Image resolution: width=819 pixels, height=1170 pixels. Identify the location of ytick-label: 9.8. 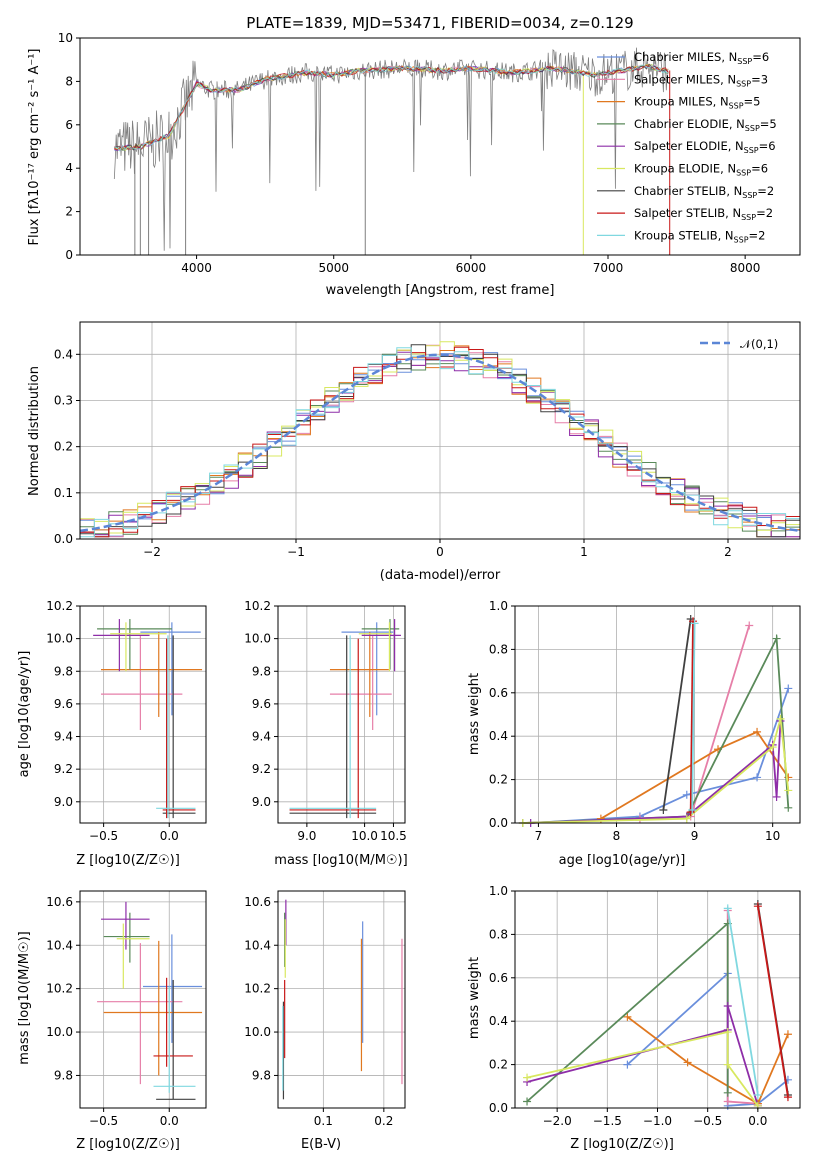
(63, 671).